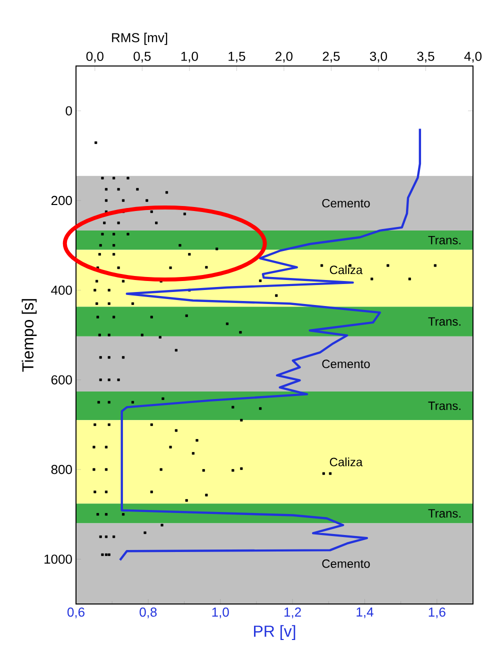 The height and width of the screenshot is (661, 483). I want to click on x-tick-label: 0,6, so click(75, 613).